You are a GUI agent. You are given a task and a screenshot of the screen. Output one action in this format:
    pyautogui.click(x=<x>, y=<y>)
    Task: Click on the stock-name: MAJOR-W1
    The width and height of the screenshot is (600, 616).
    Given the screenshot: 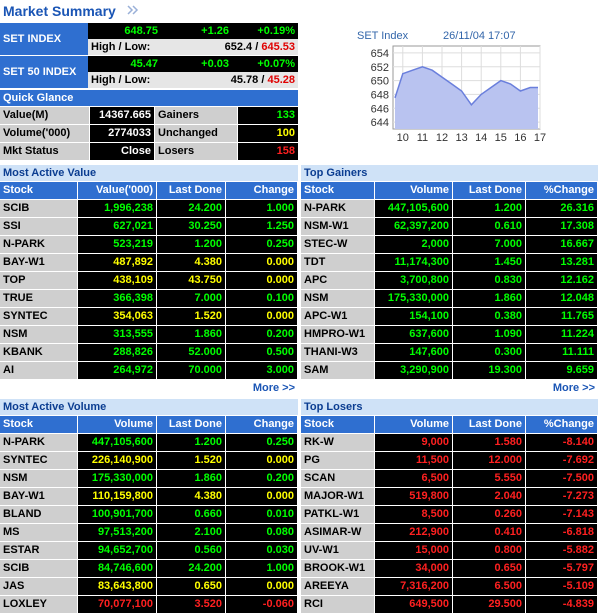 What is the action you would take?
    pyautogui.click(x=337, y=496)
    